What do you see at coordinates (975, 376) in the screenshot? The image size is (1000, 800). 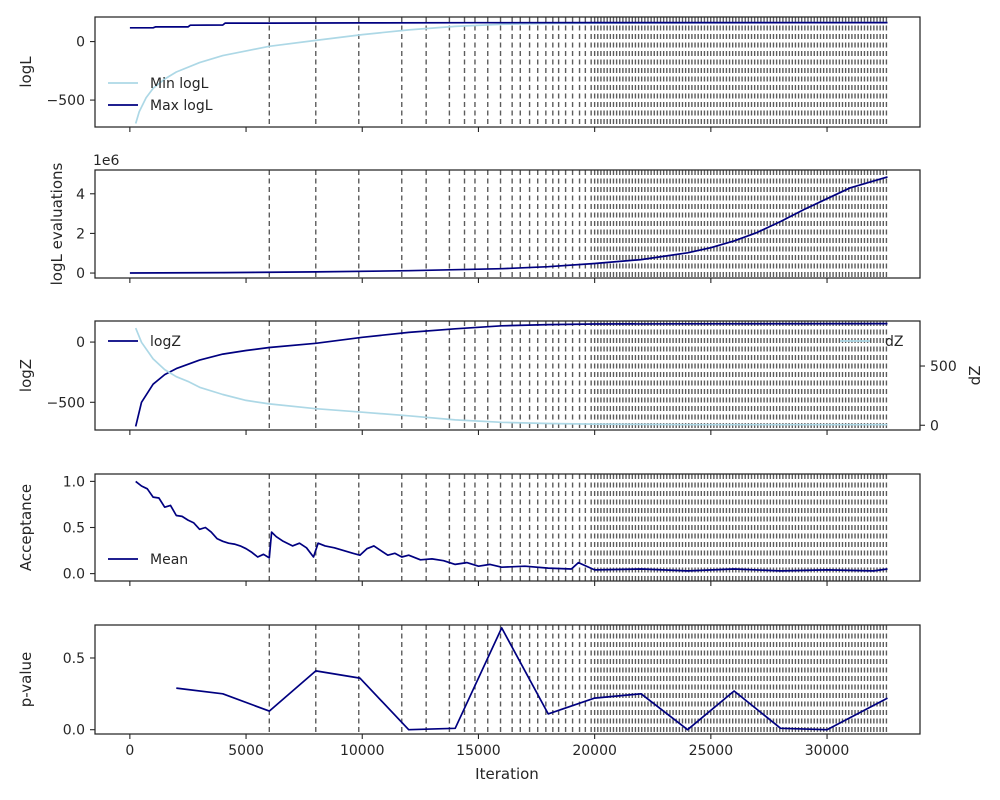 I see `y-axis-label-right: dZ` at bounding box center [975, 376].